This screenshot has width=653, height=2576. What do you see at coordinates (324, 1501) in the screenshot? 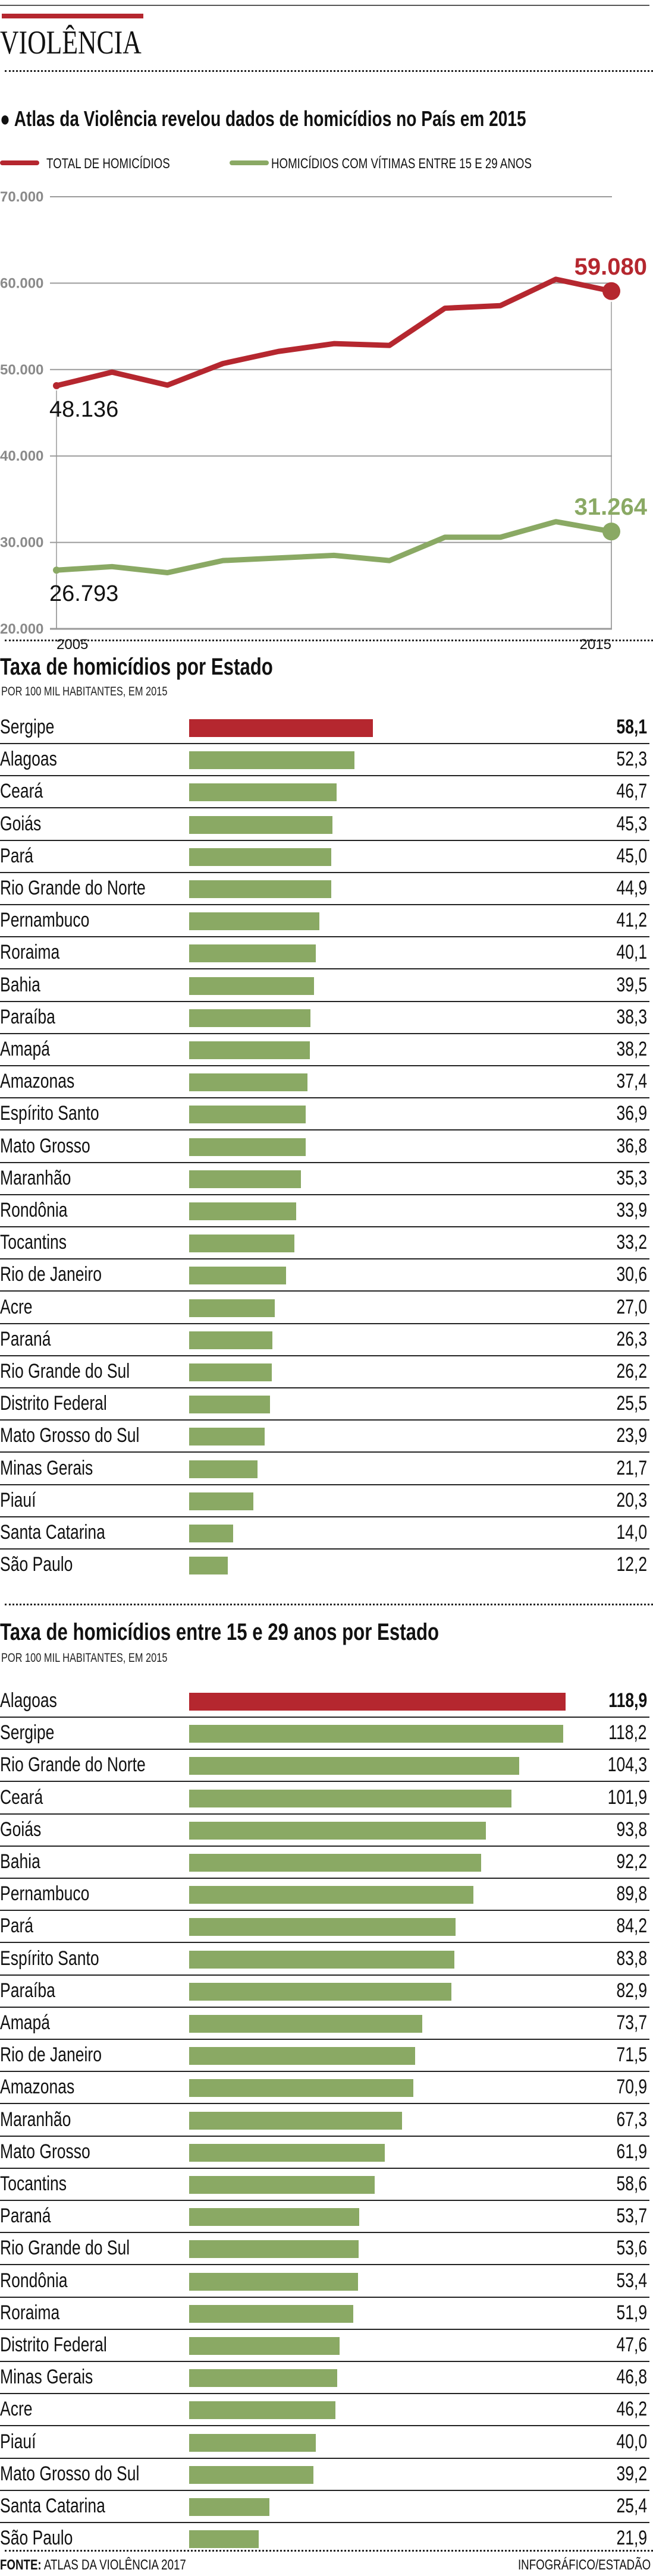
I see `bar-row: Piauí 20,3` at bounding box center [324, 1501].